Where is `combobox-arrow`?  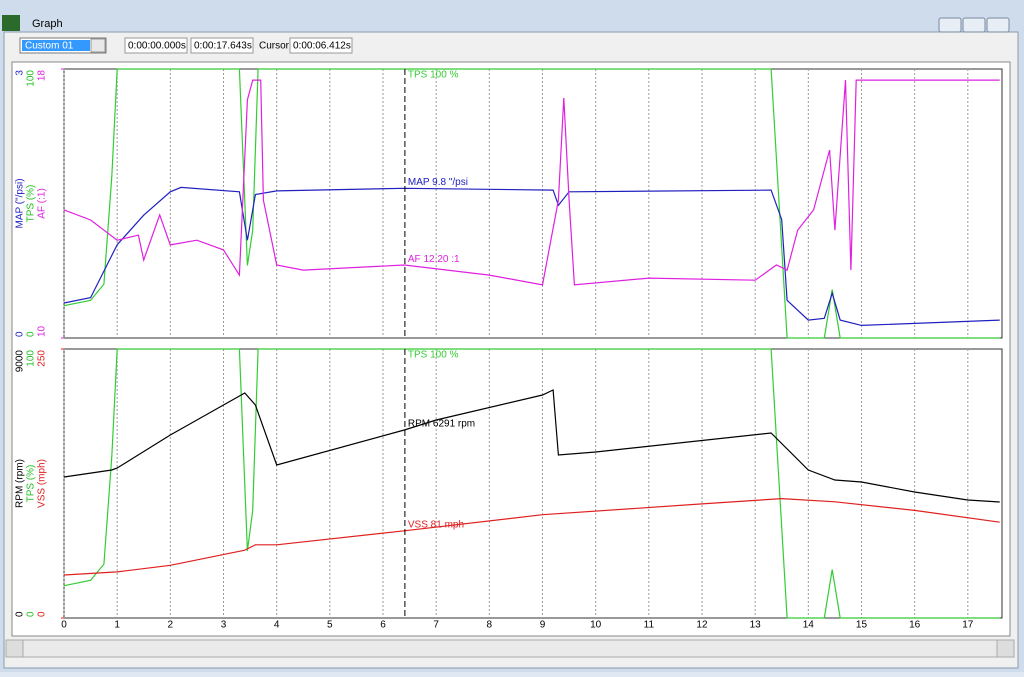
combobox-arrow is located at coordinates (98, 45).